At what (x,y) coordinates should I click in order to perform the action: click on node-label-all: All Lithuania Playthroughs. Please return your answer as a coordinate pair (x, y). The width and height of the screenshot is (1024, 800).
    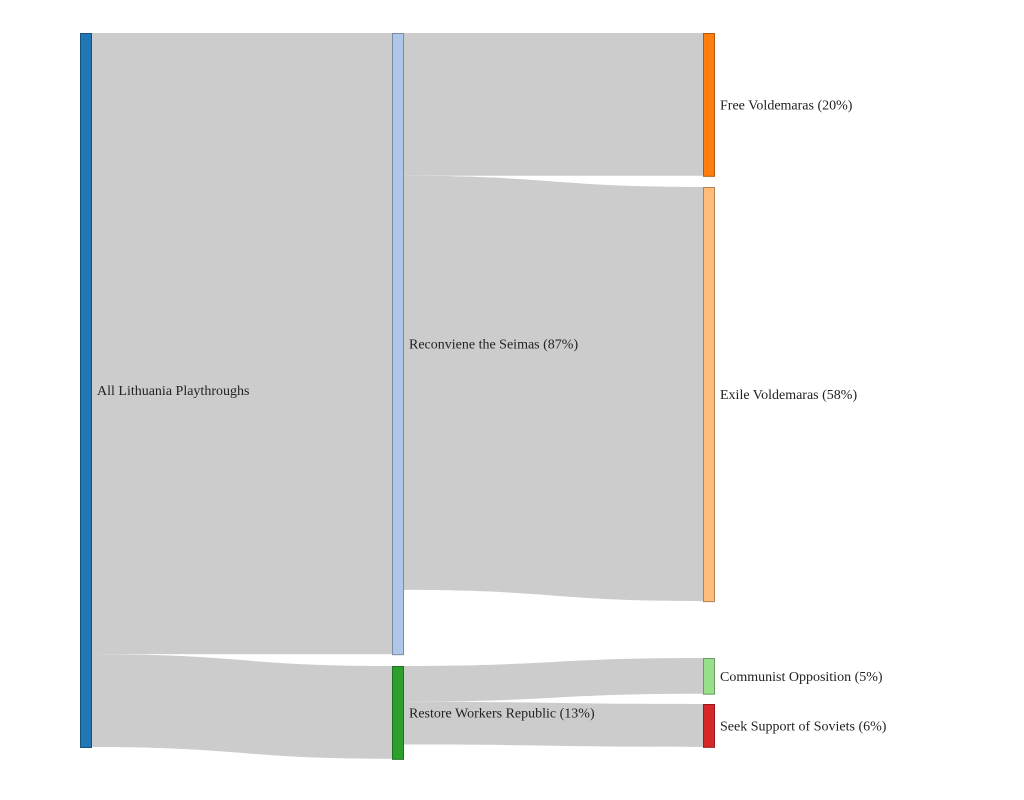
    Looking at the image, I should click on (173, 391).